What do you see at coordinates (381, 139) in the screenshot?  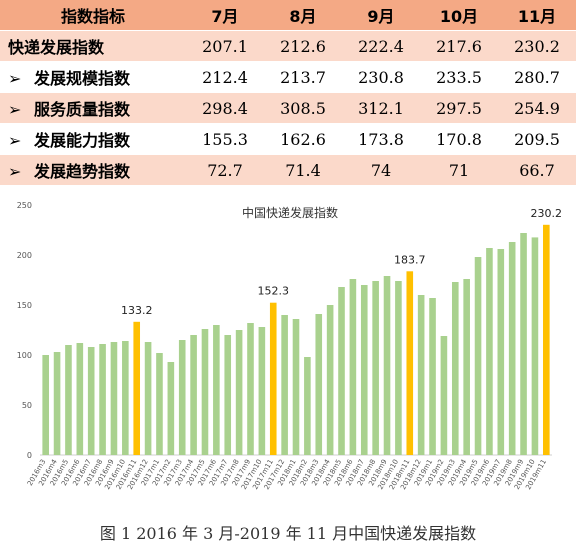 I see `table-cell: 173.8` at bounding box center [381, 139].